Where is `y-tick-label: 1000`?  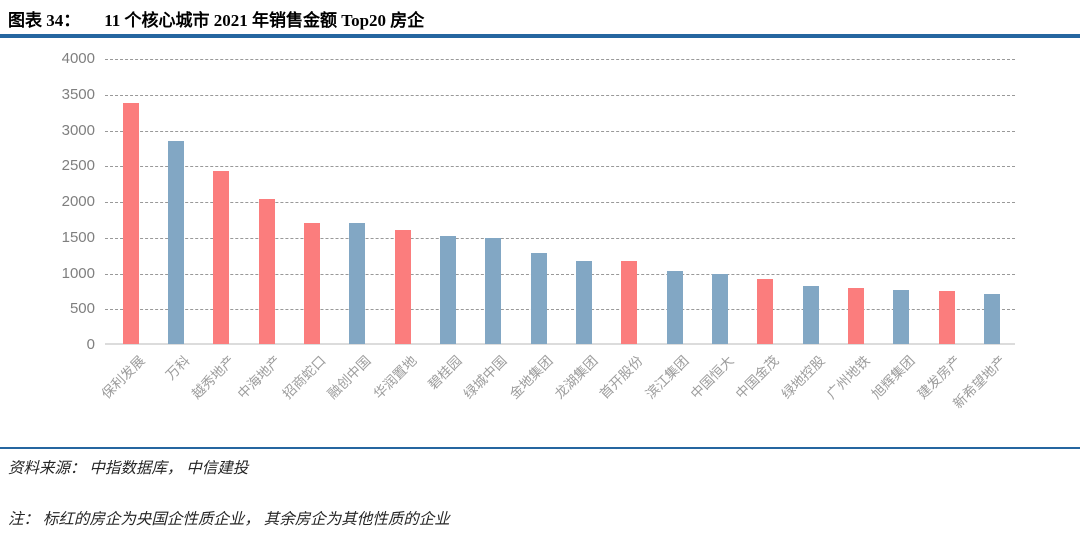
y-tick-label: 1000 is located at coordinates (78, 273).